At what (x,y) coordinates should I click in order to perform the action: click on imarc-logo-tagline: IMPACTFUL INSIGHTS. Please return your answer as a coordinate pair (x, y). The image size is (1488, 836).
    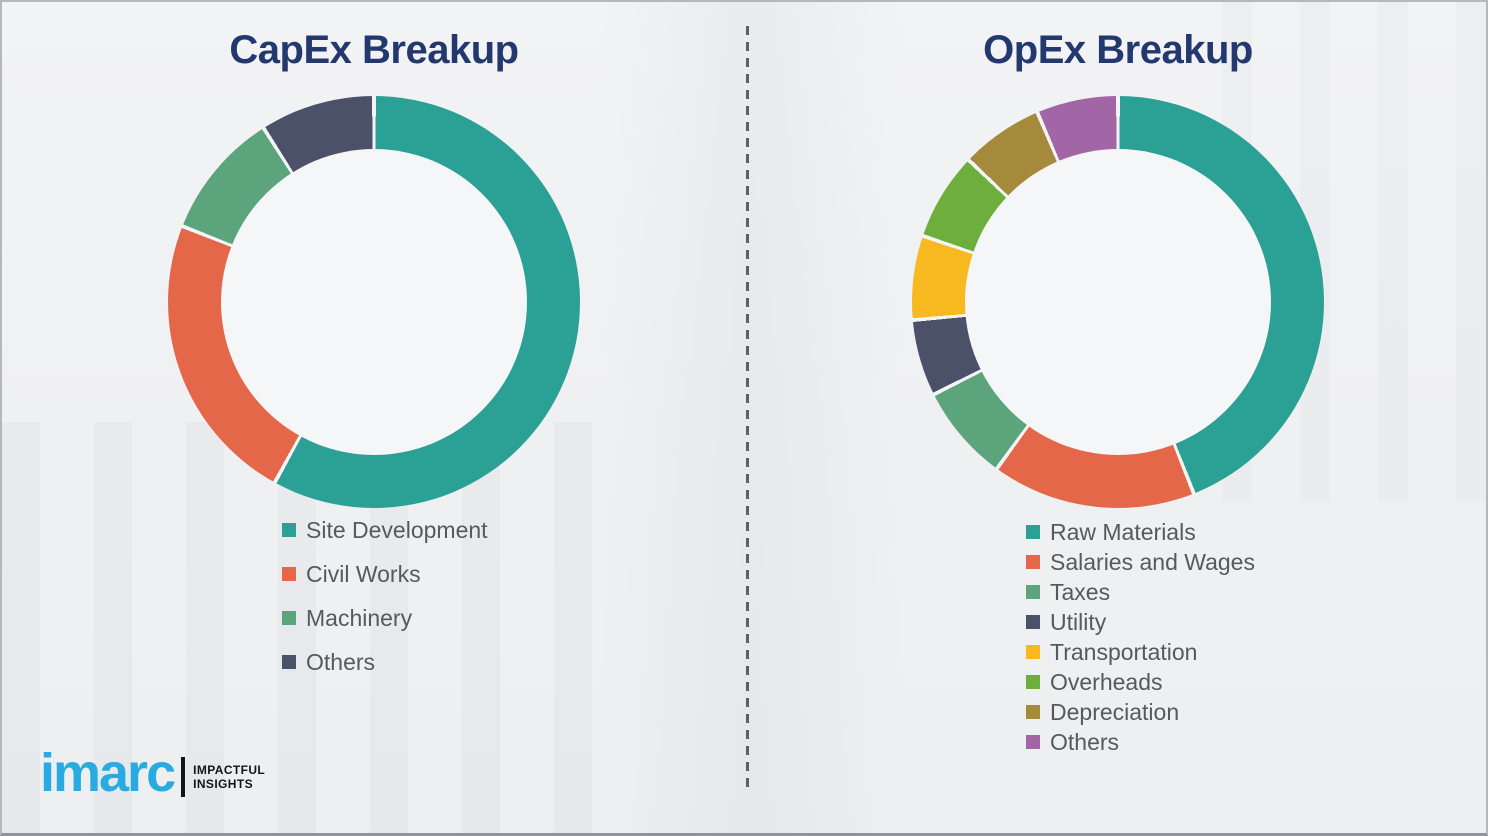
    Looking at the image, I should click on (229, 777).